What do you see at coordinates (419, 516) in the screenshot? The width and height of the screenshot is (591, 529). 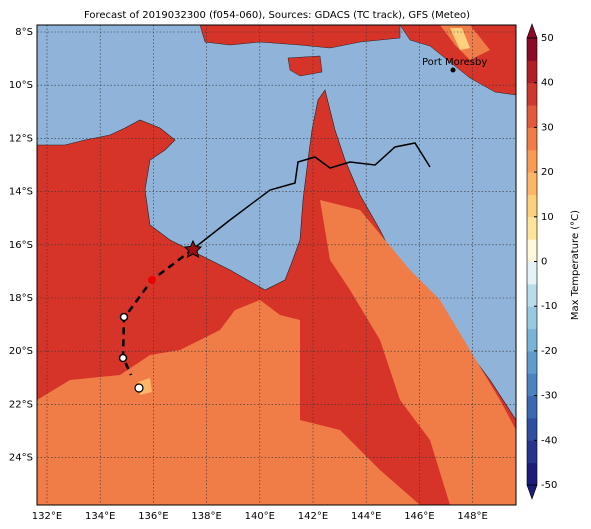 I see `lon-label: 146°E` at bounding box center [419, 516].